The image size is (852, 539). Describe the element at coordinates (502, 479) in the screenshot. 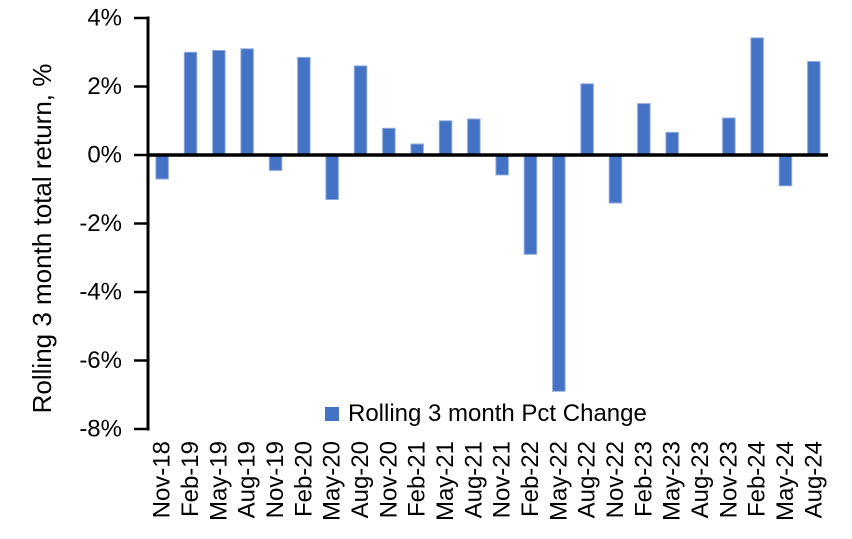

I see `x-tick-label: Nov-21` at that location.